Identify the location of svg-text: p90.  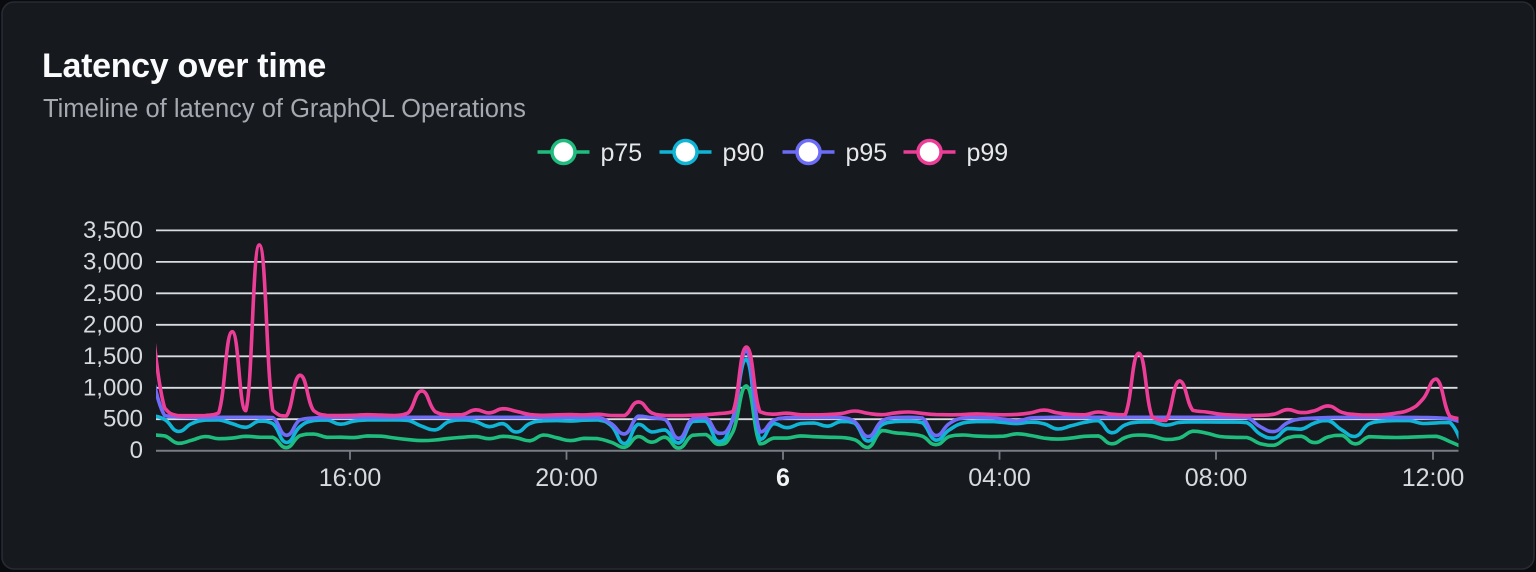
(744, 153).